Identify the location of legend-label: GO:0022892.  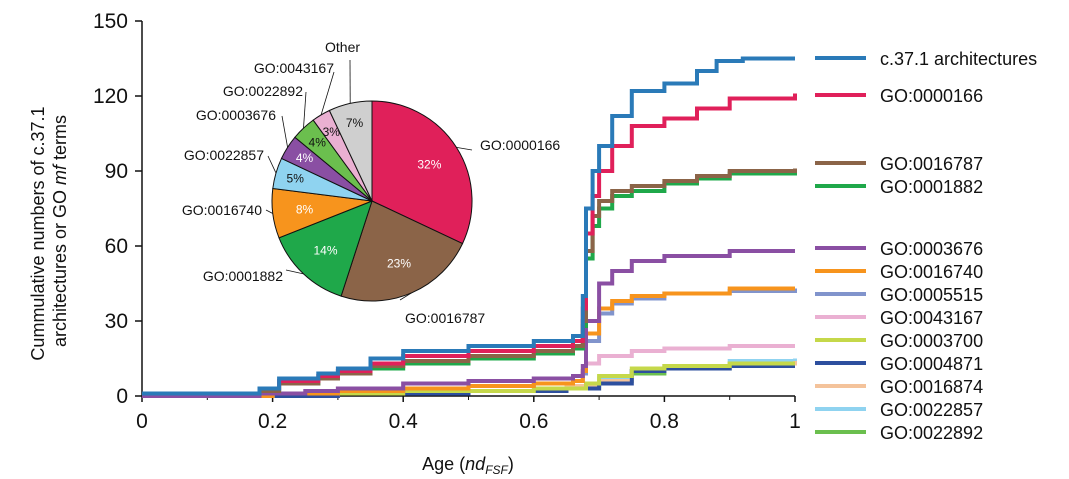
(931, 433).